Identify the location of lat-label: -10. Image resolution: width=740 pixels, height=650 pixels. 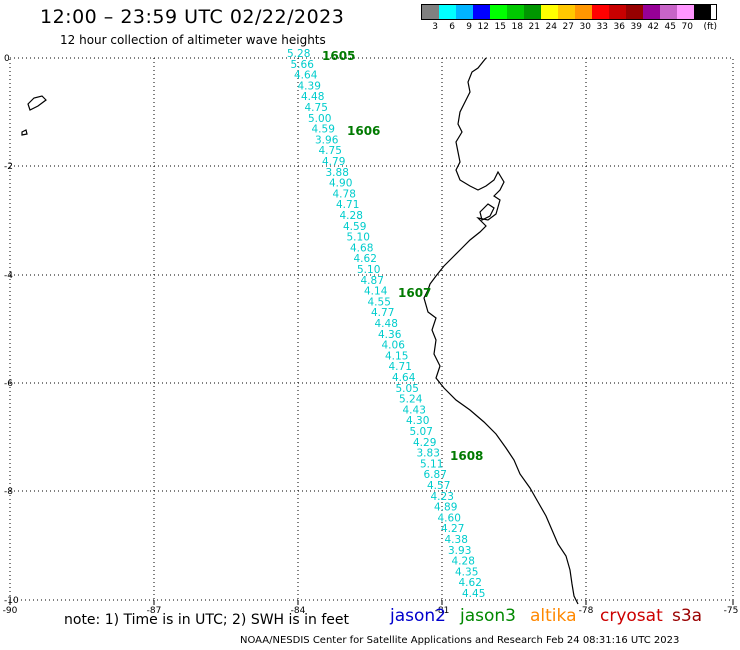
(11, 601).